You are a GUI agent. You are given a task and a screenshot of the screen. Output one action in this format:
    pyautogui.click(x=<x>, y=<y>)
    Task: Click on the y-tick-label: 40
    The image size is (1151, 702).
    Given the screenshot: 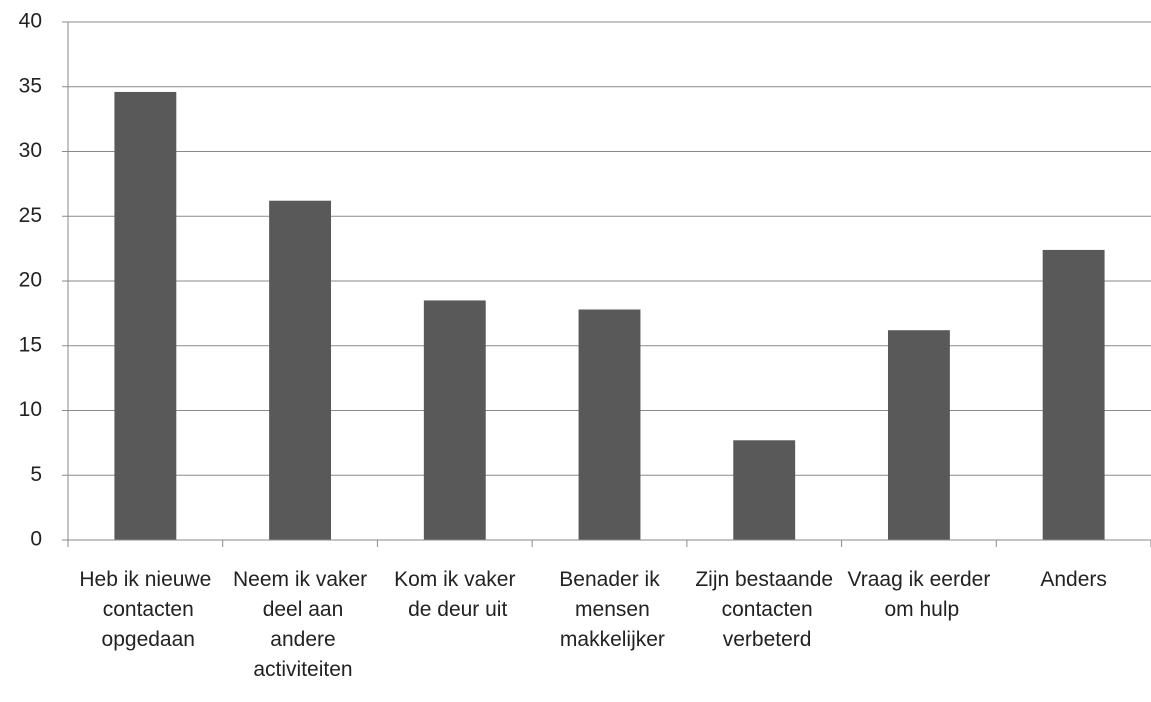 What is the action you would take?
    pyautogui.click(x=30, y=21)
    